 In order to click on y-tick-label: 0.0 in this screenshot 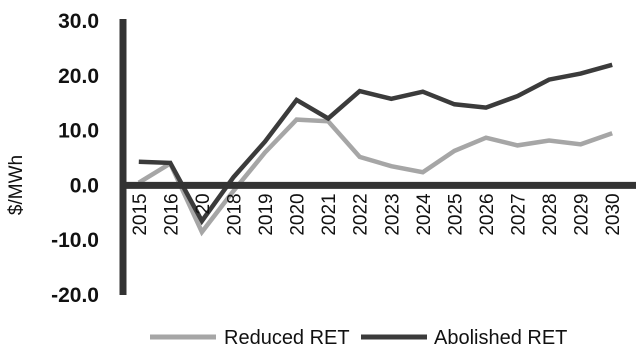, I will do `click(84, 185)`.